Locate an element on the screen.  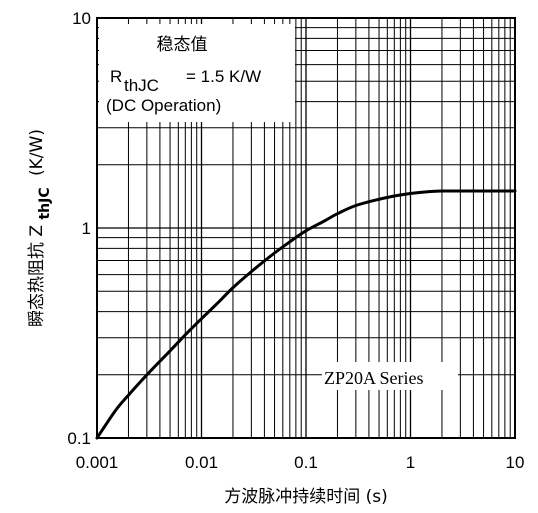
y-axis-title-subscript: thJC is located at coordinates (45, 203).